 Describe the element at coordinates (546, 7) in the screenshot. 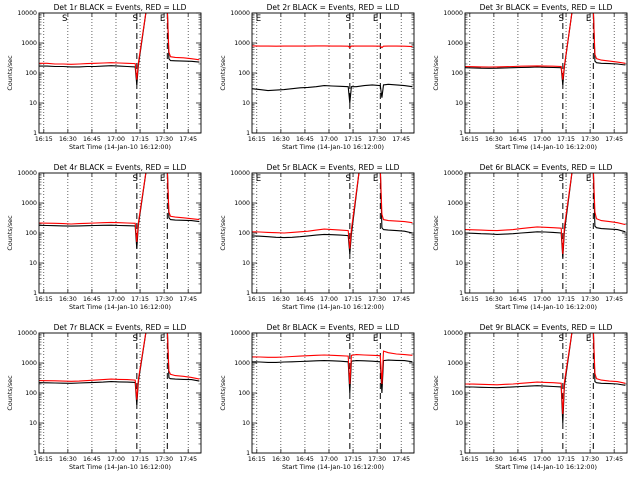

I see `chart-title: Det 3r BLACK = Events, RED = LLD` at that location.